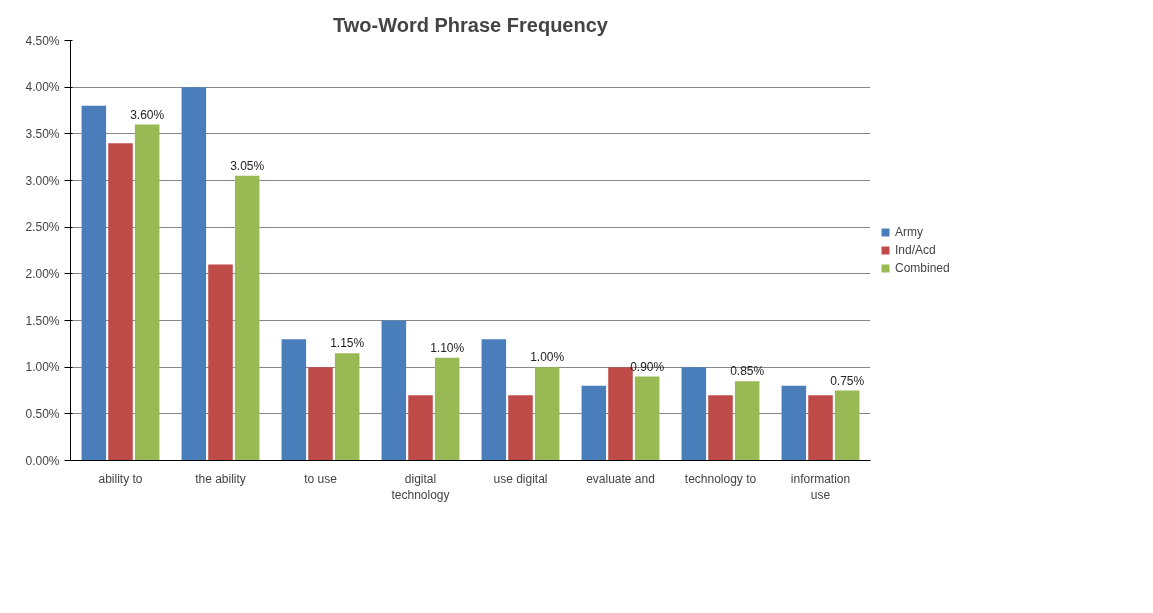 This screenshot has width=1153, height=613. Describe the element at coordinates (42, 40) in the screenshot. I see `y-tick-label: 4.50%` at that location.